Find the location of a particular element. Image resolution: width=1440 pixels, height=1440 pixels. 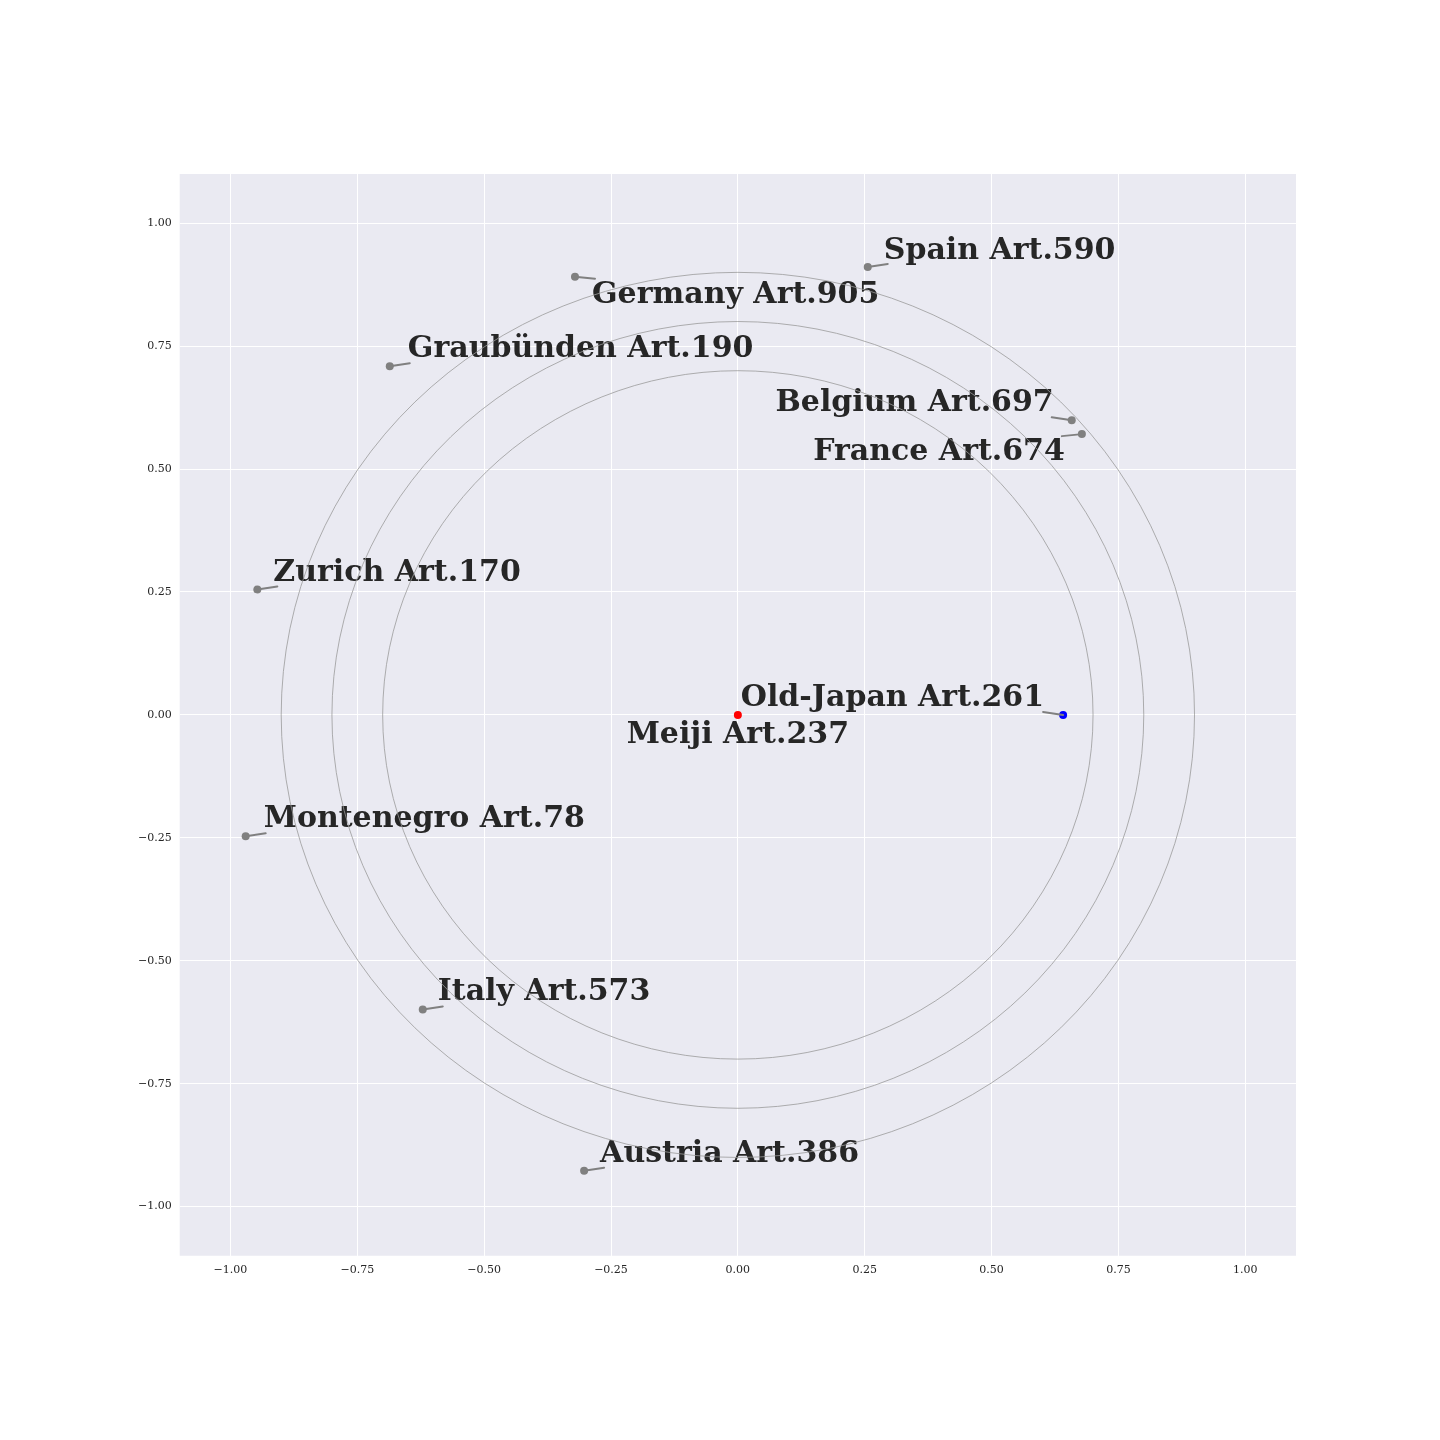

x-tick-label: 0.75 is located at coordinates (1118, 1270).